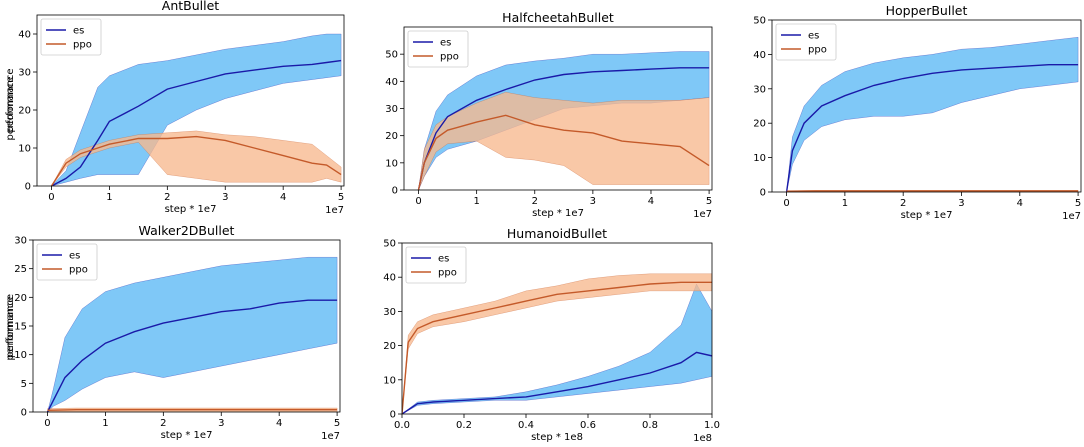 The height and width of the screenshot is (447, 1084). What do you see at coordinates (402, 425) in the screenshot?
I see `x-tick-label: 0.0` at bounding box center [402, 425].